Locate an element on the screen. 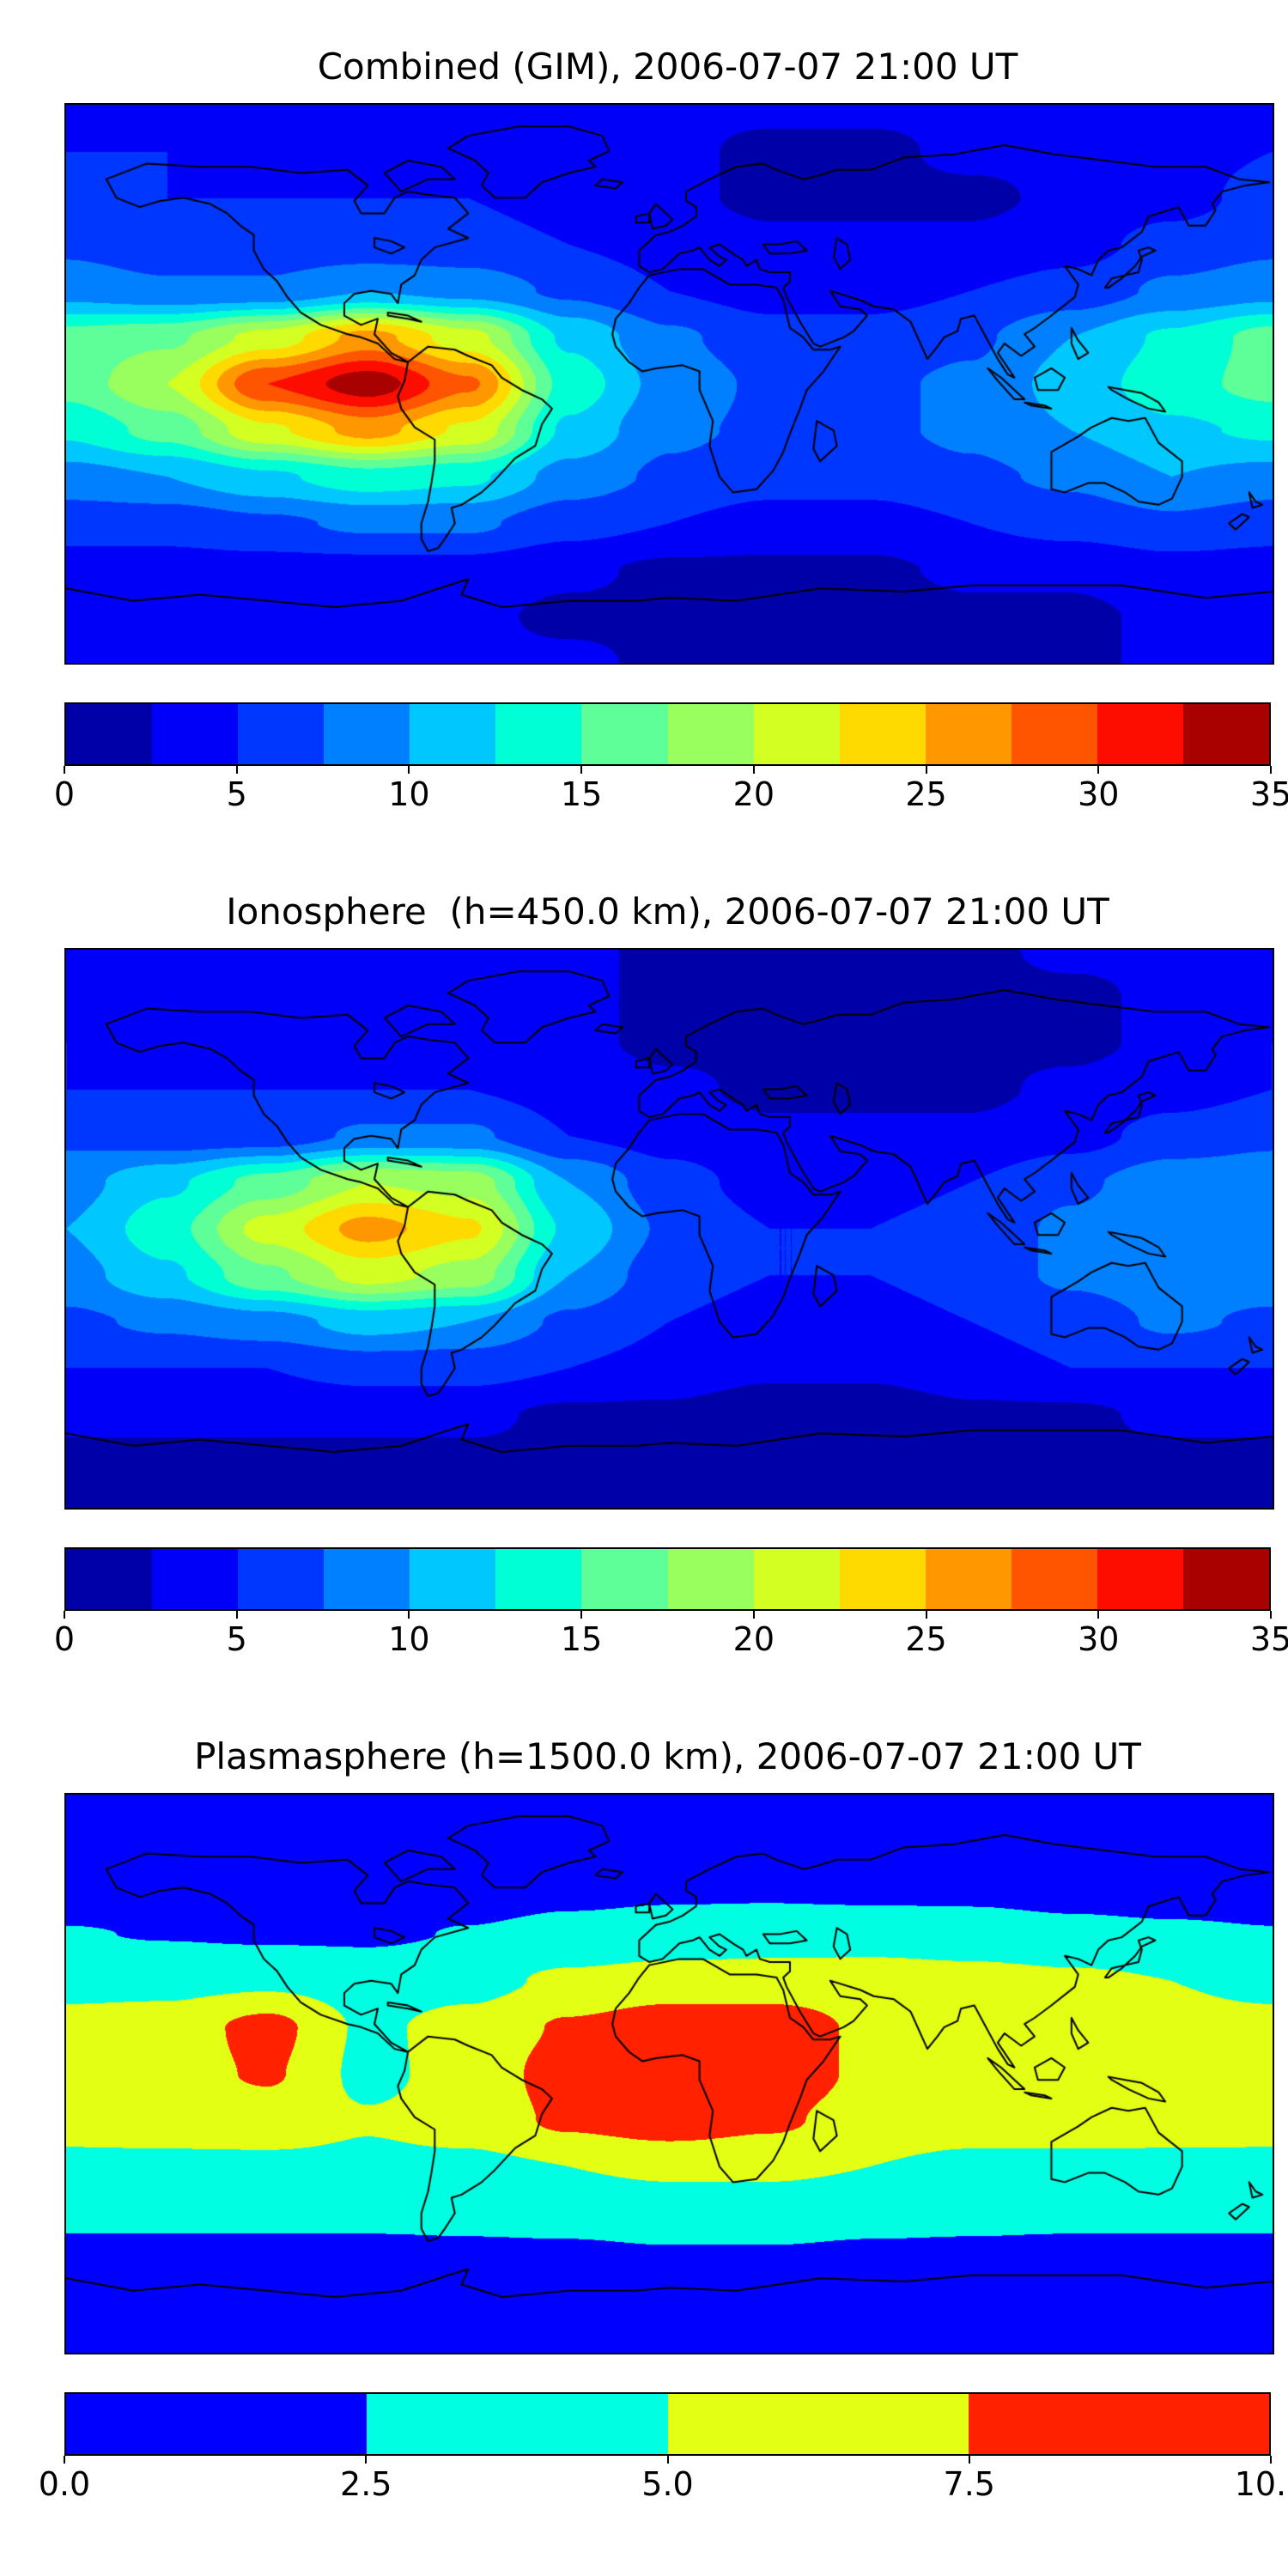 The width and height of the screenshot is (1288, 2576). colorbar-ionosphere: 0 5 10 15 20 25 30 35 is located at coordinates (671, 1605).